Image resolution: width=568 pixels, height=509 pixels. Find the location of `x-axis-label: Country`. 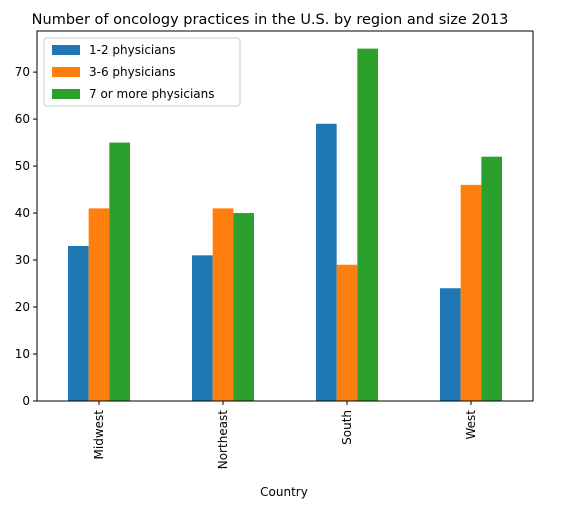

x-axis-label: Country is located at coordinates (284, 492).